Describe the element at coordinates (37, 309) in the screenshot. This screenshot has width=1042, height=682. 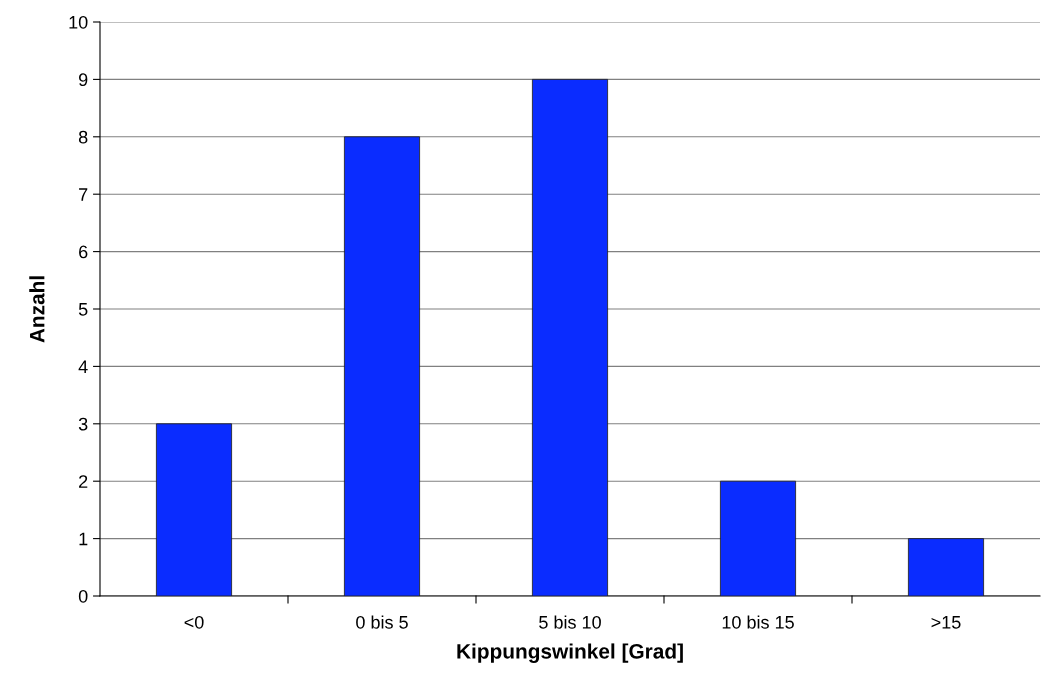
I see `y-axis-title: Anzahl` at that location.